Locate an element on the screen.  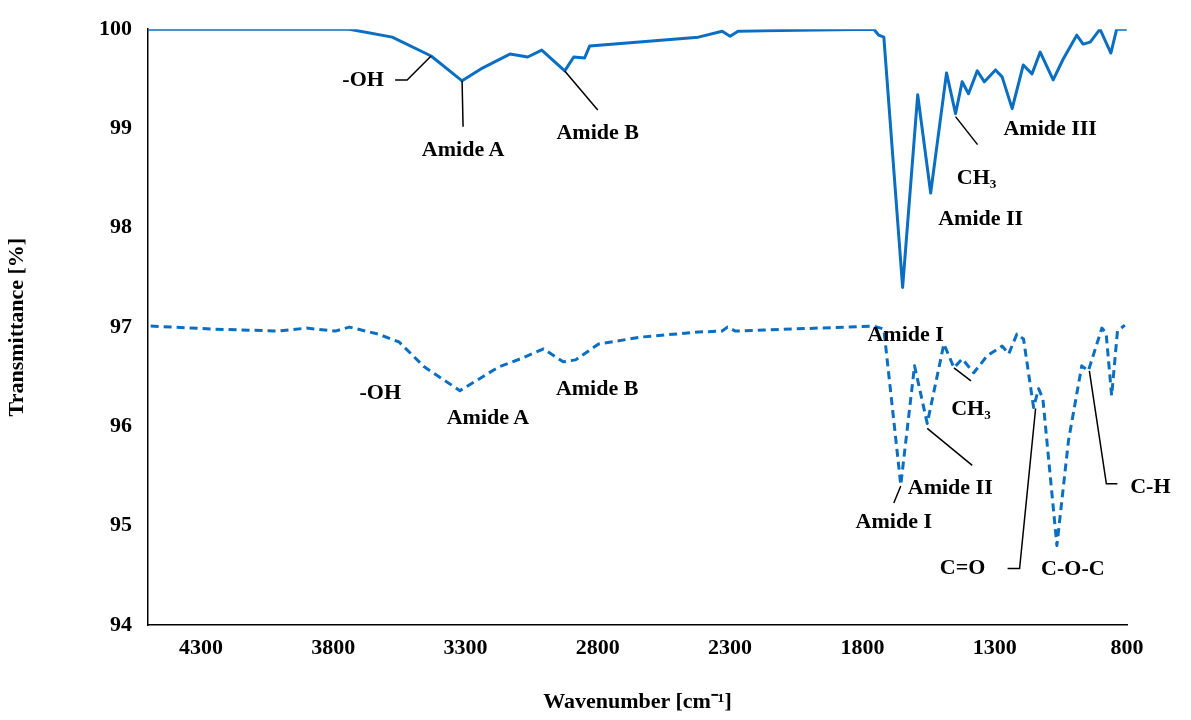
annotation: C-O-C is located at coordinates (1073, 568).